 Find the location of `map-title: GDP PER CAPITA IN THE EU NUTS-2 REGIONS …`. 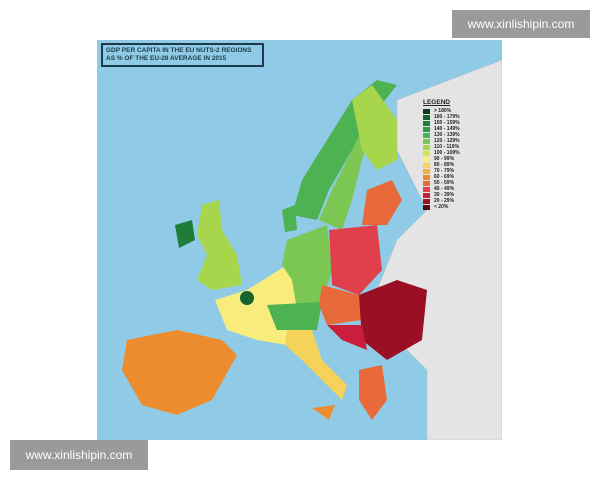

map-title: GDP PER CAPITA IN THE EU NUTS-2 REGIONS … is located at coordinates (182, 55).